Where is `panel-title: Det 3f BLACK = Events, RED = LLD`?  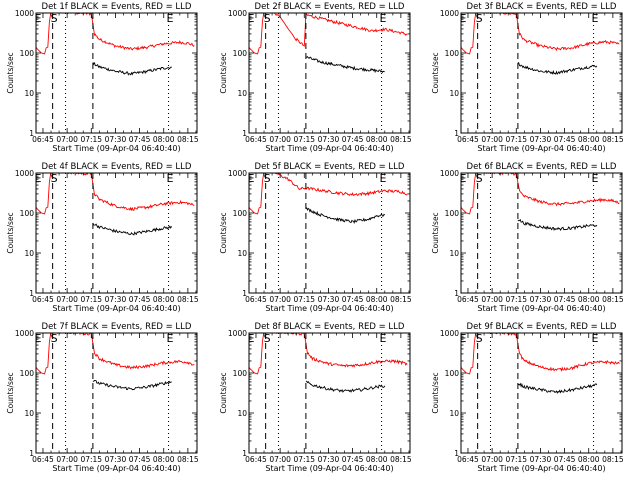
panel-title: Det 3f BLACK = Events, RED = LLD is located at coordinates (542, 7).